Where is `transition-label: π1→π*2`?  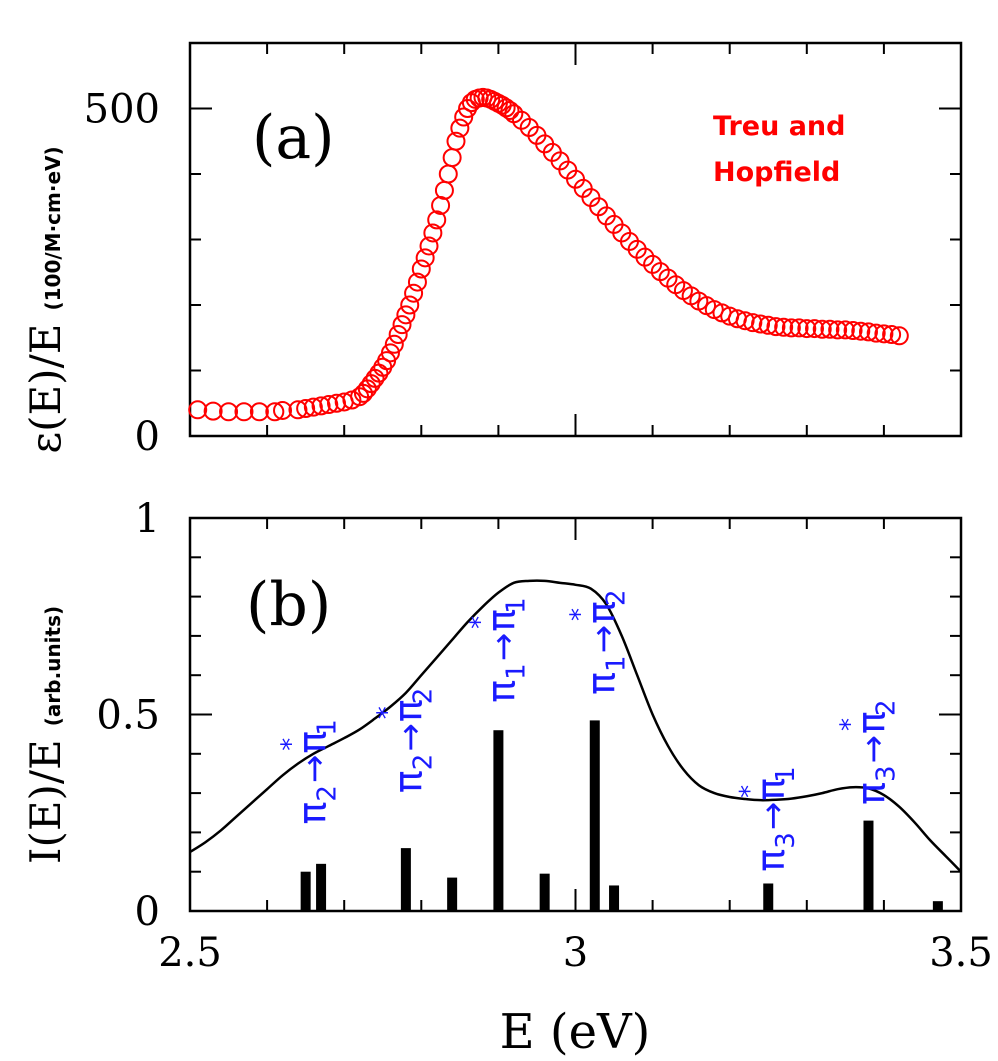 transition-label: π1→π*2 is located at coordinates (598, 641).